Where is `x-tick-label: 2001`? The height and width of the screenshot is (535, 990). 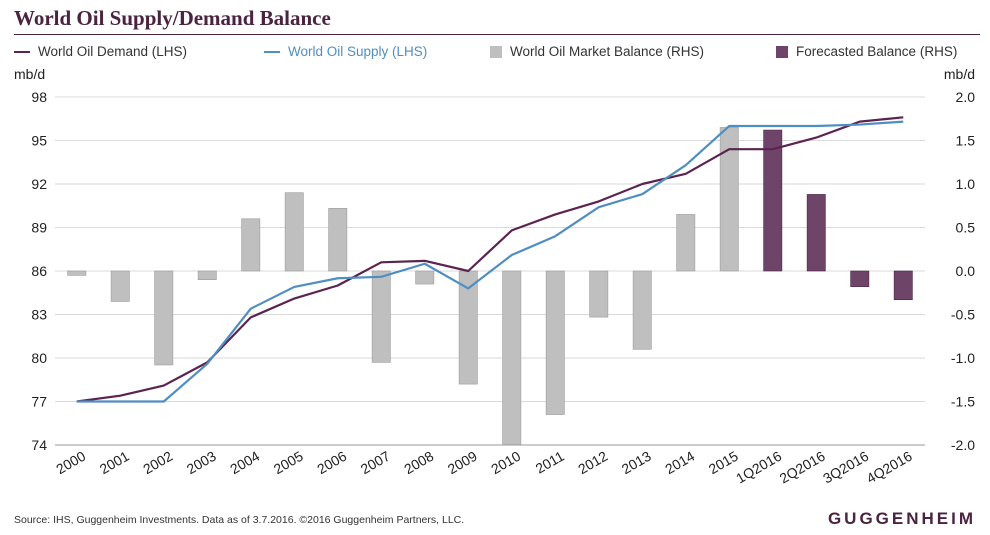 x-tick-label: 2001 is located at coordinates (114, 463).